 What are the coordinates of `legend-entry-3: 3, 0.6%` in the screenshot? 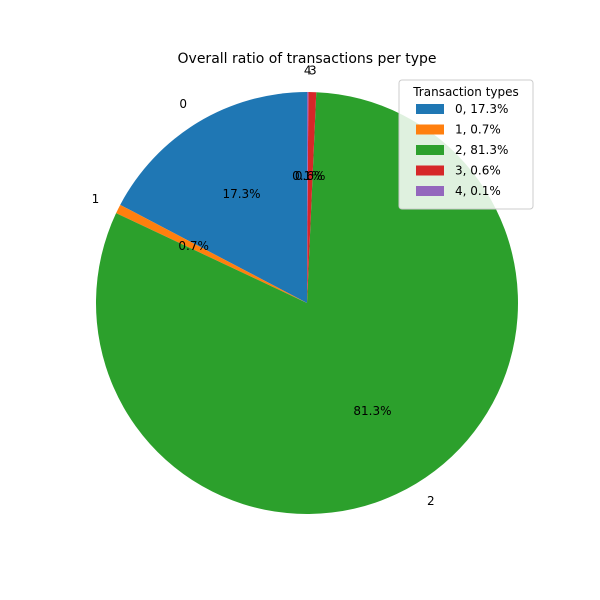 It's located at (478, 171).